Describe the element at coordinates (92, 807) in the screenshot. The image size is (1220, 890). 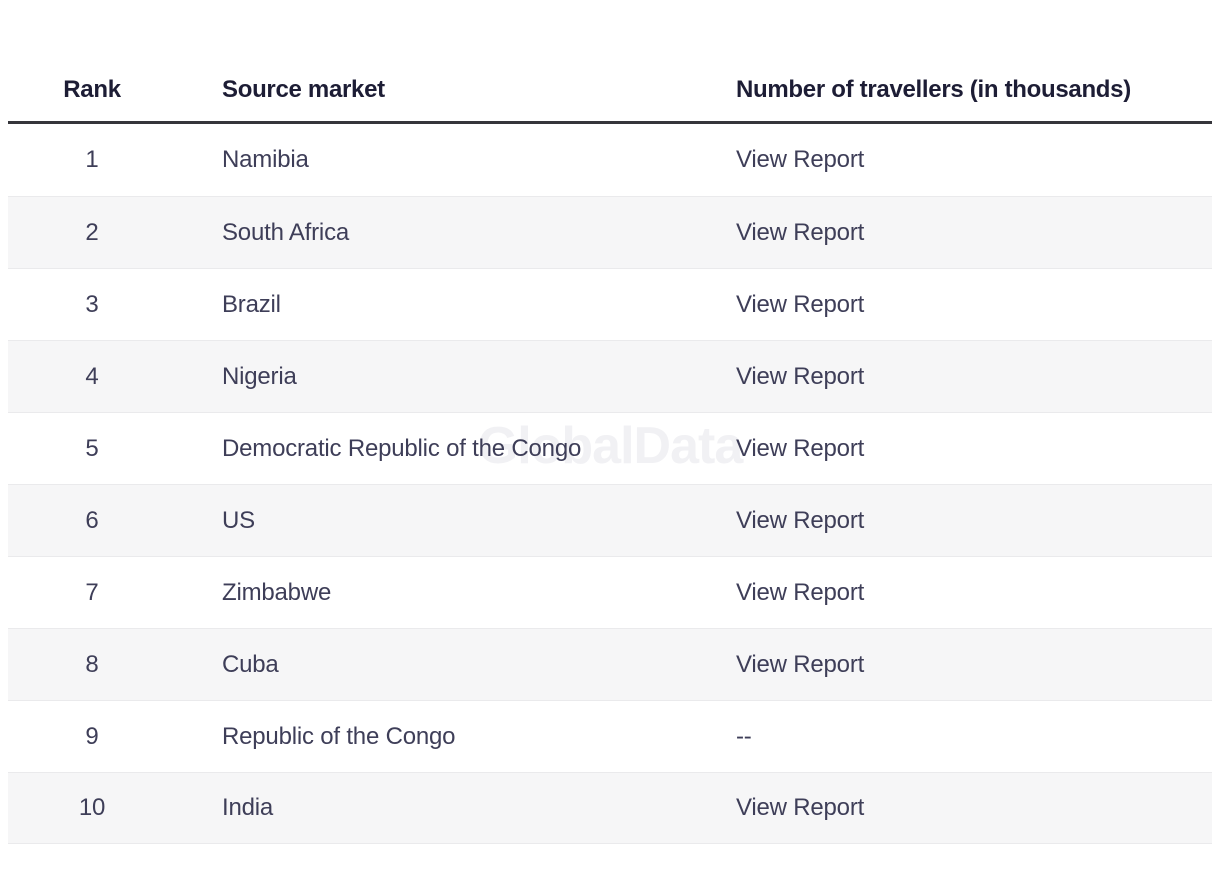
I see `rank-cell: 10` at that location.